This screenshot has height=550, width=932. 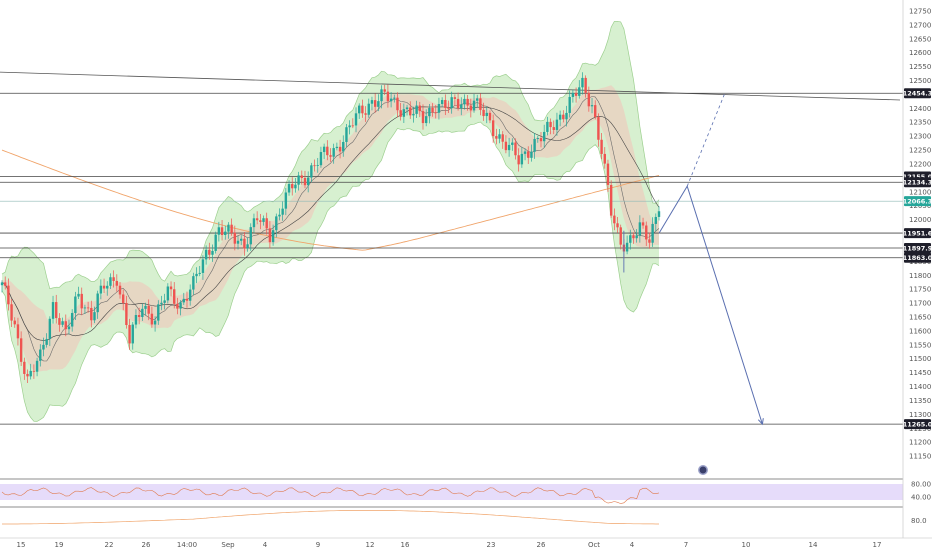 I want to click on rsi-band, so click(x=451, y=492).